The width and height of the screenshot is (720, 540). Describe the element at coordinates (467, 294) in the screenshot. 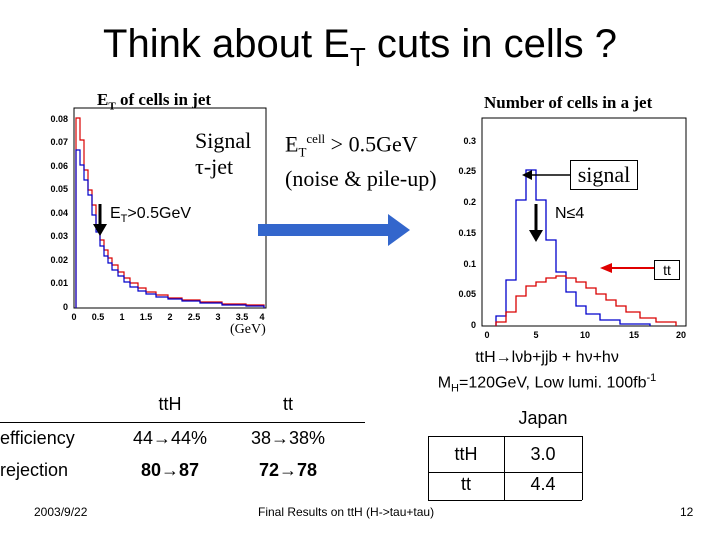

I see `right-y-tick: 0.05` at that location.